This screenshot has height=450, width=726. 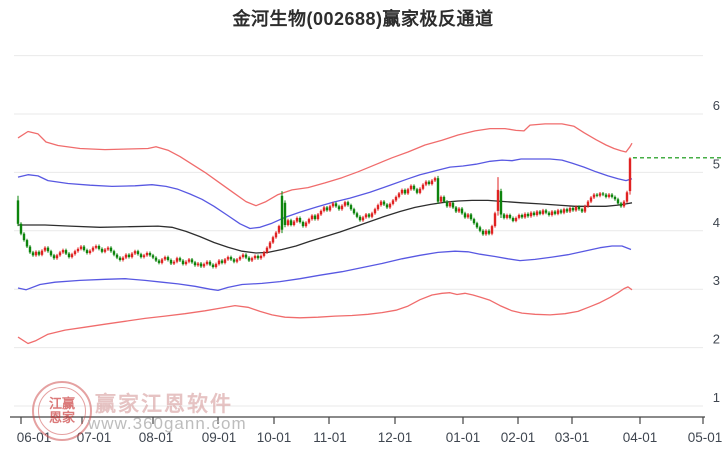 What do you see at coordinates (716, 280) in the screenshot?
I see `y-axis-label-3: 3` at bounding box center [716, 280].